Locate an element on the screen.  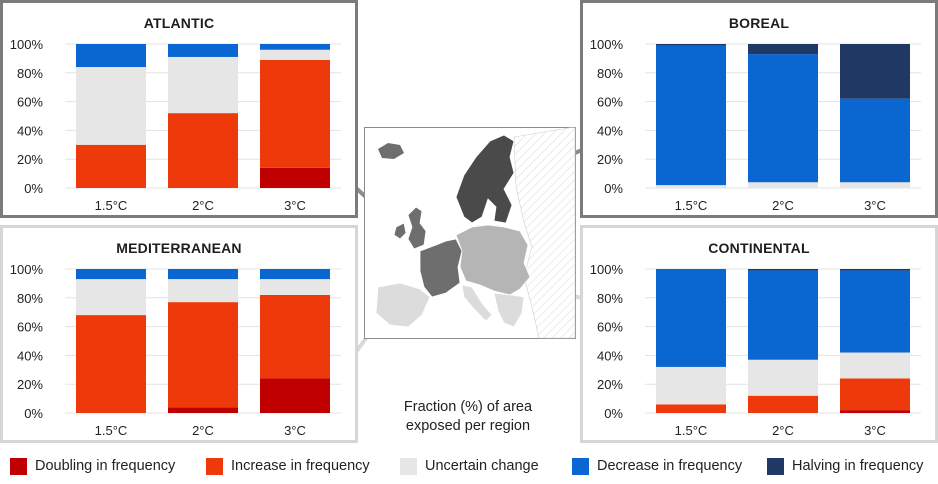
continental-region-shape is located at coordinates (493, 260).